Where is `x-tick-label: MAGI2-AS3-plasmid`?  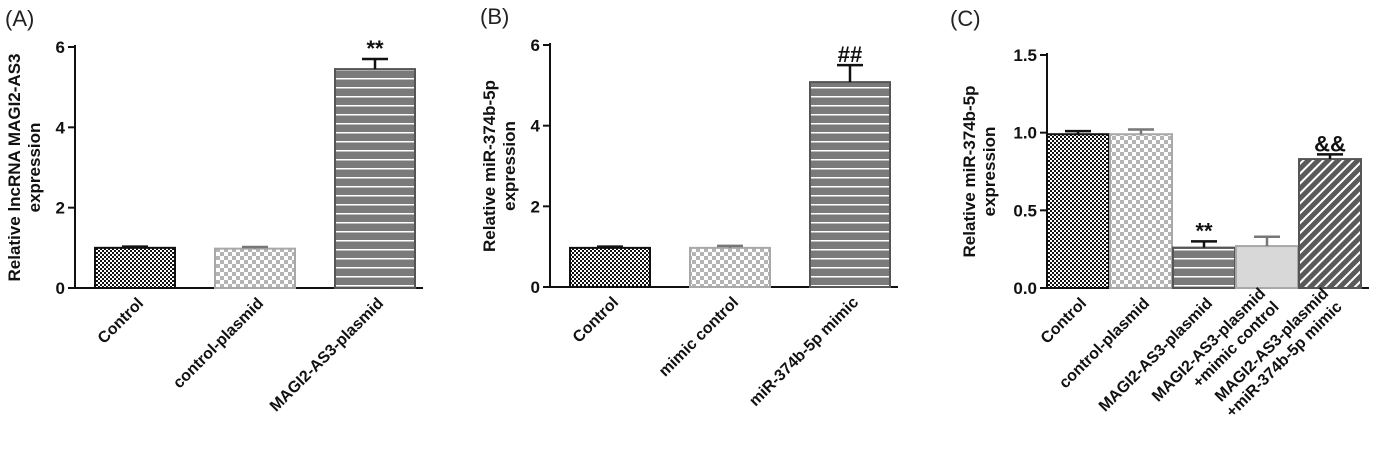 x-tick-label: MAGI2-AS3-plasmid is located at coordinates (327, 355).